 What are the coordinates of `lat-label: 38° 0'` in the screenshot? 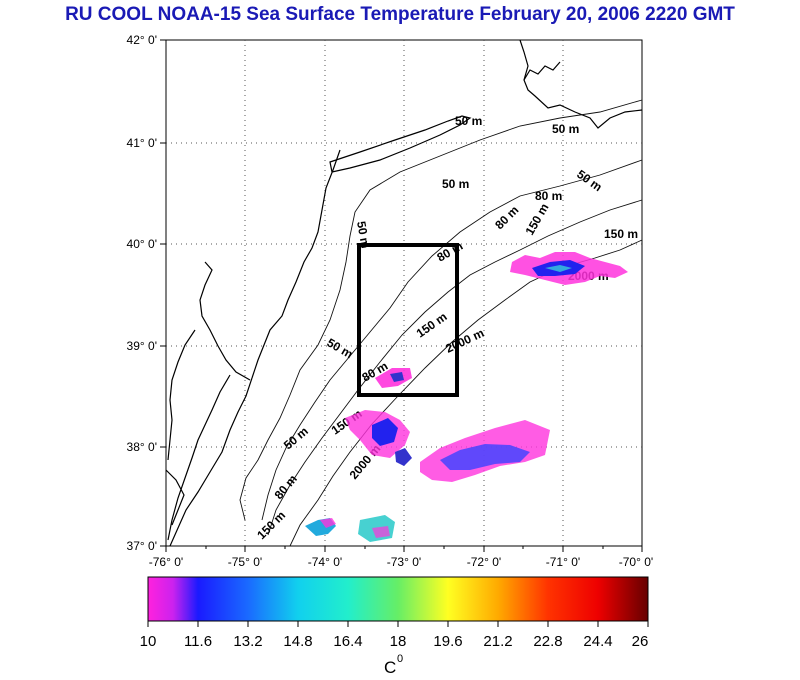 It's located at (142, 447).